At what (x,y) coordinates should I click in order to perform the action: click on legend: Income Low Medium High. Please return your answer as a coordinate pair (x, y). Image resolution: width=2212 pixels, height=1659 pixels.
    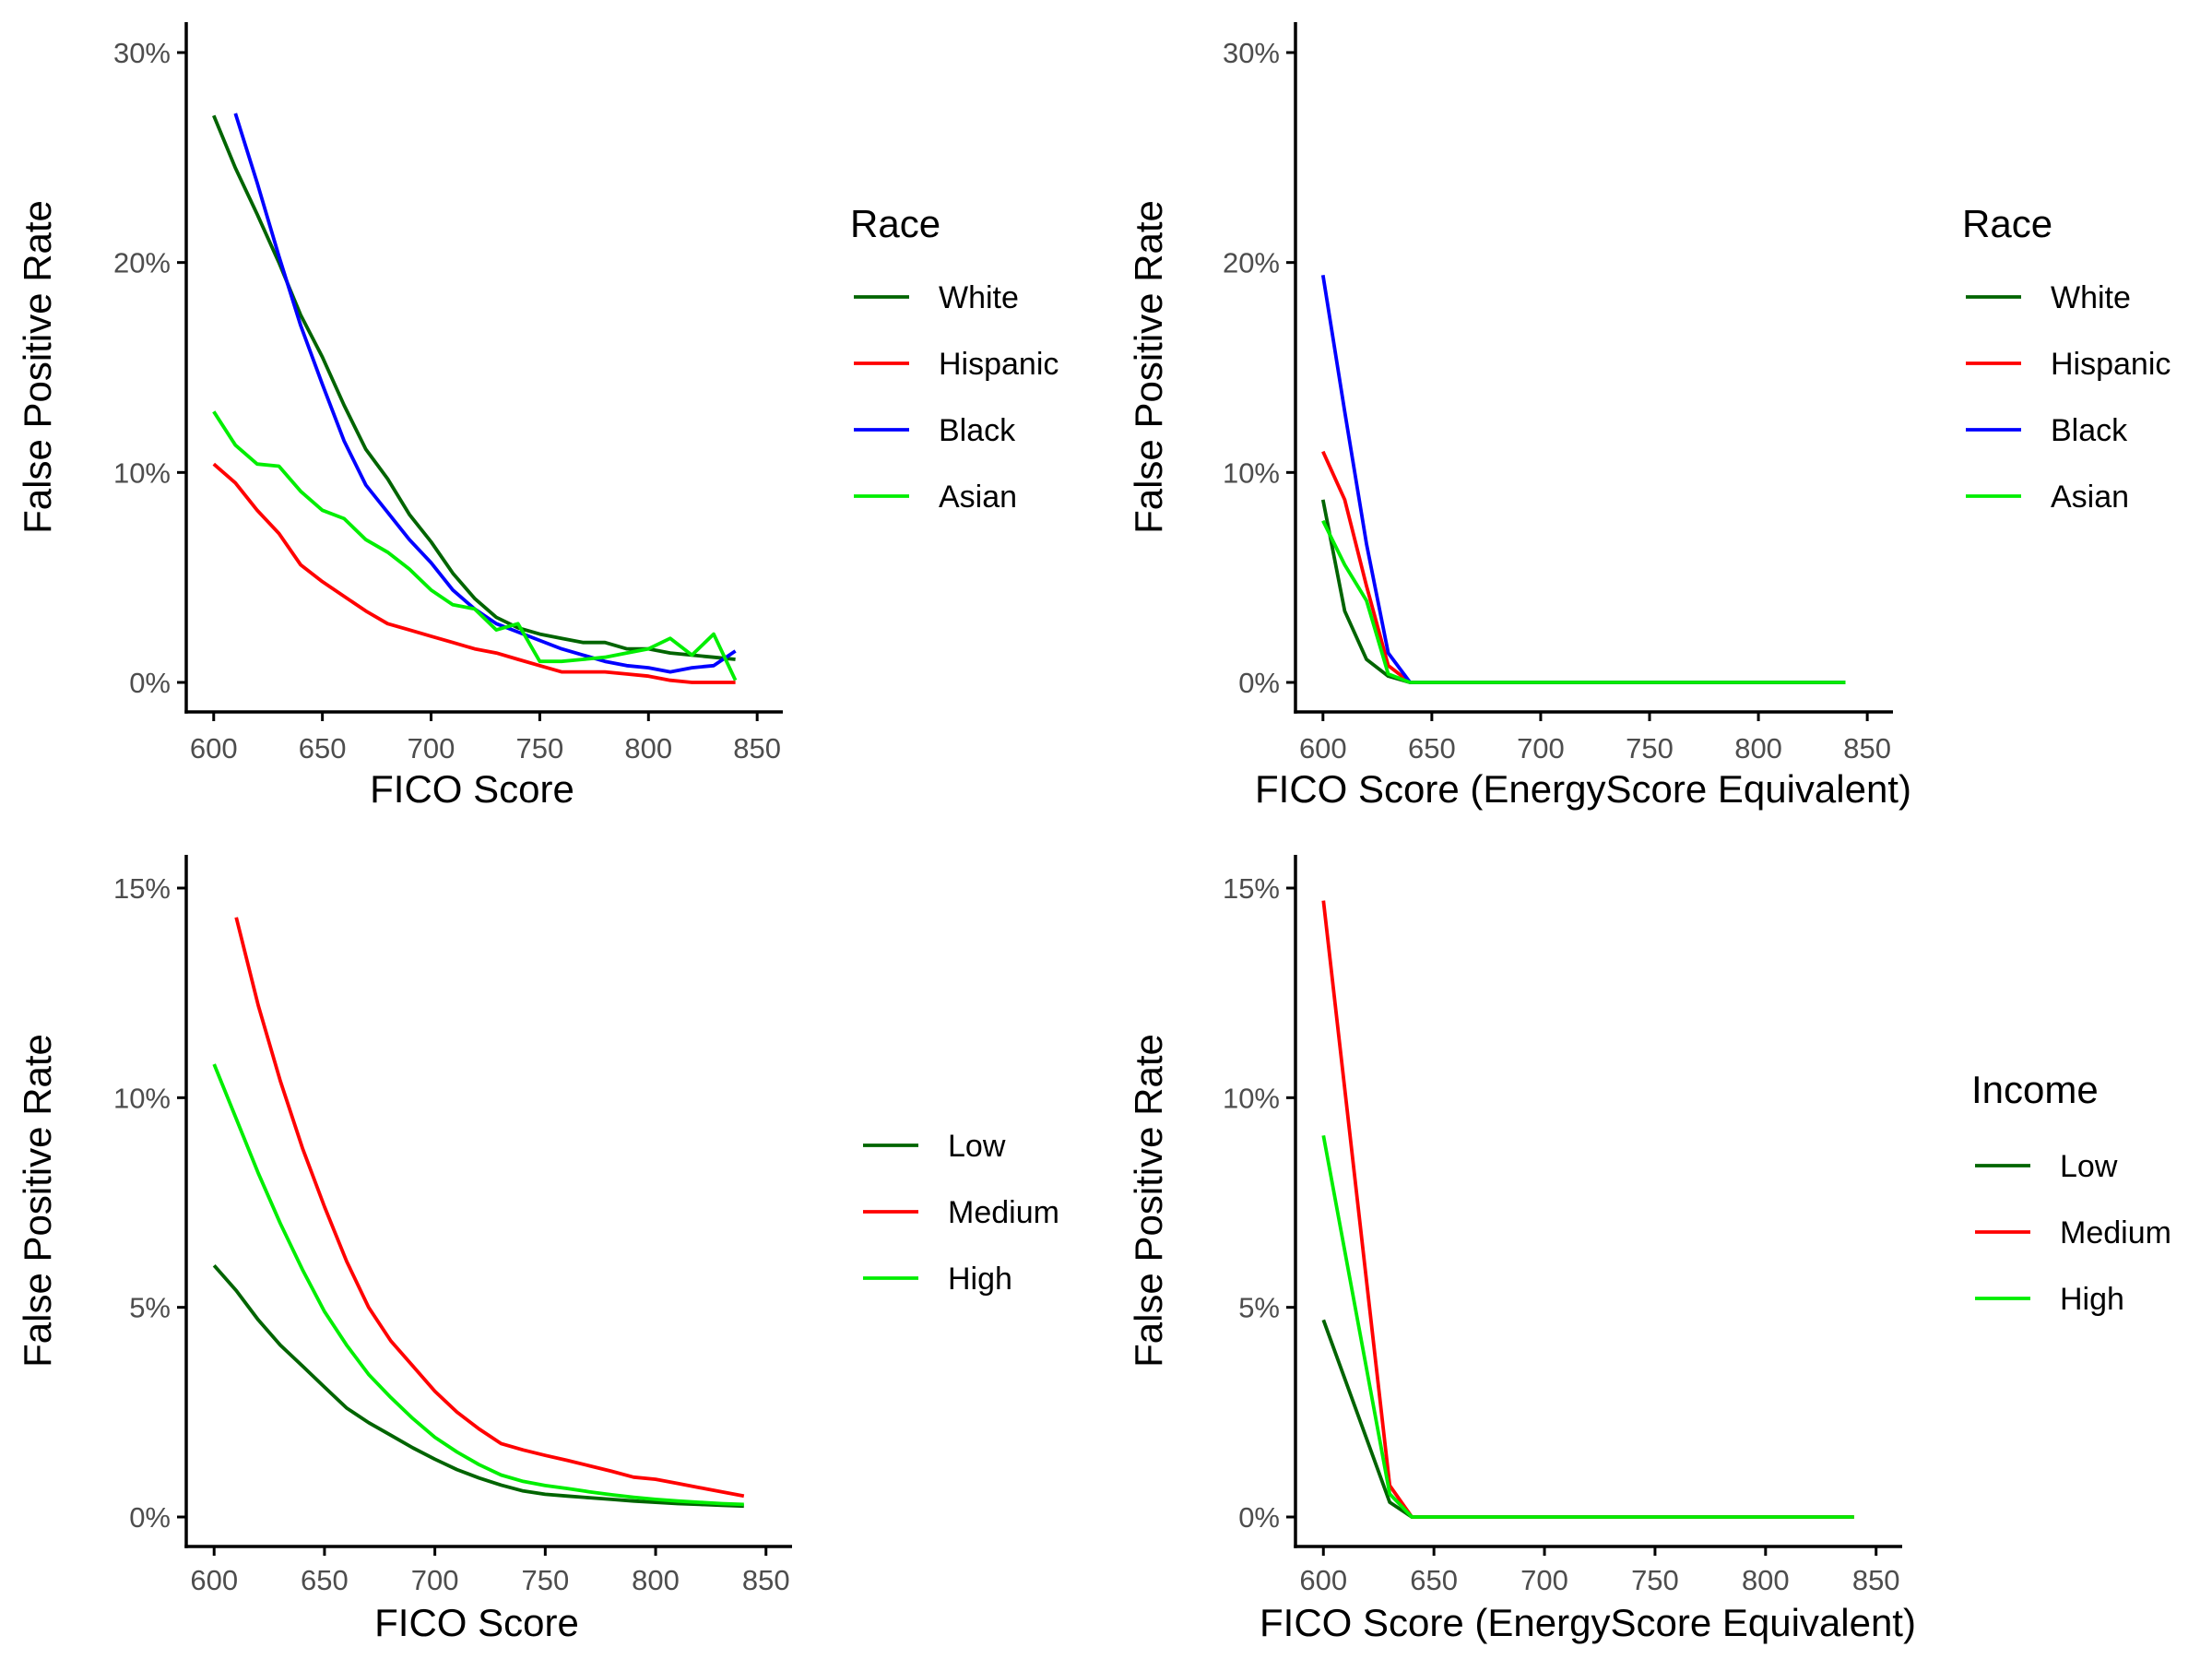
    Looking at the image, I should click on (2071, 1192).